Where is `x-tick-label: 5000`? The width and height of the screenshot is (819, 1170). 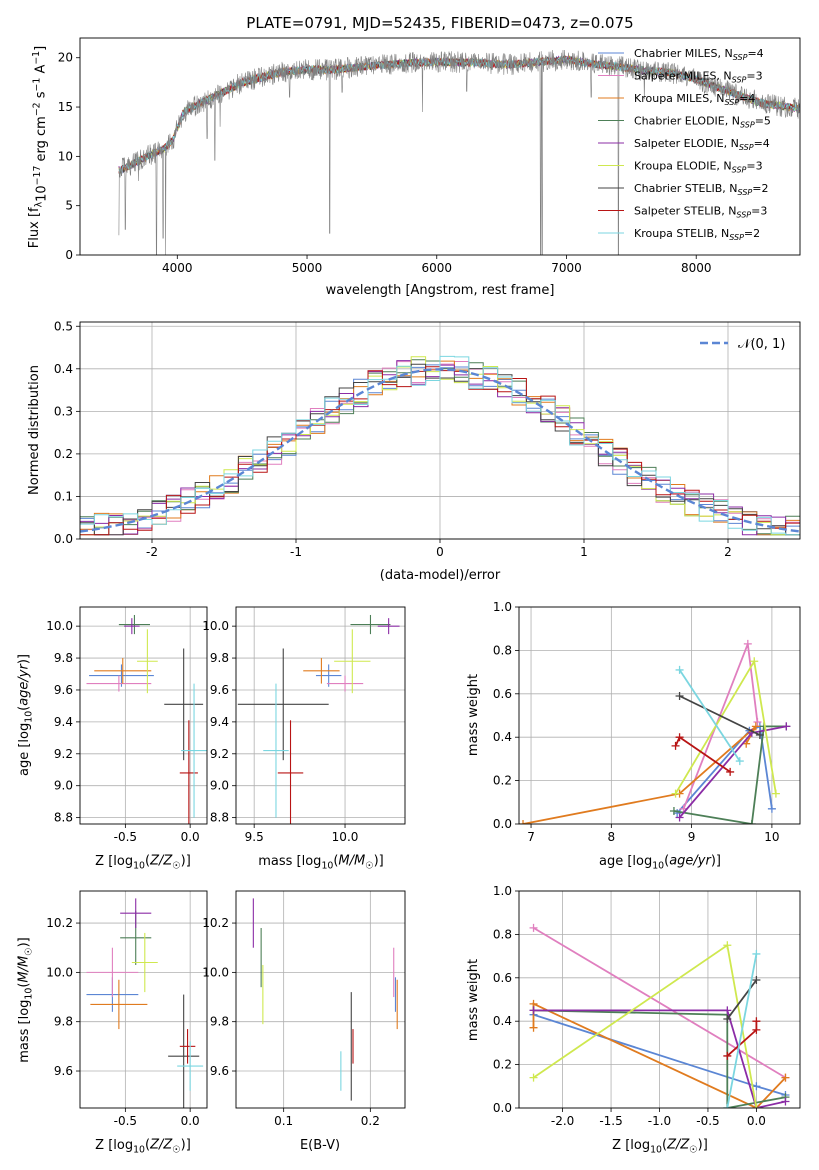
x-tick-label: 5000 is located at coordinates (307, 268).